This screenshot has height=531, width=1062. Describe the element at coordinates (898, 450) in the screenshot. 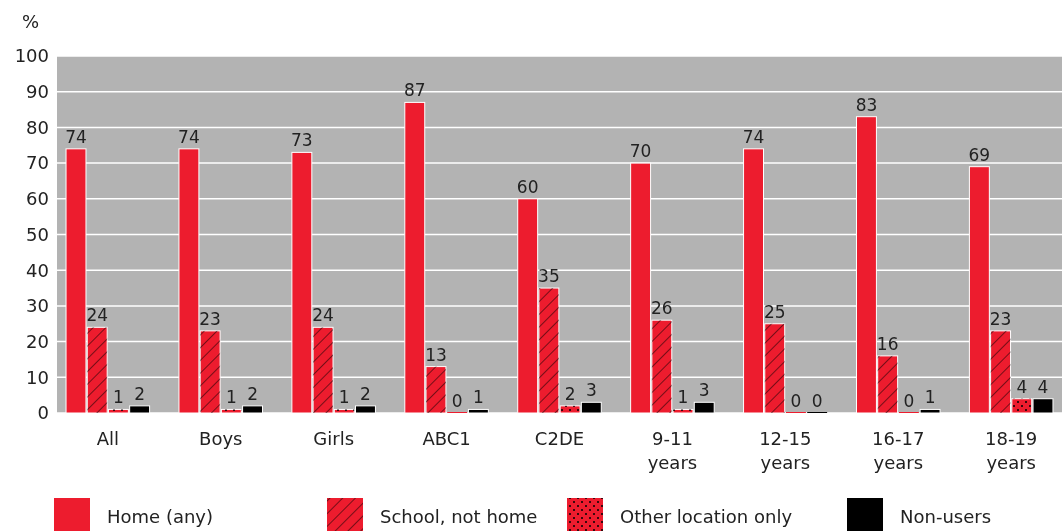

I see `x-tick-label: 16-17 years` at that location.